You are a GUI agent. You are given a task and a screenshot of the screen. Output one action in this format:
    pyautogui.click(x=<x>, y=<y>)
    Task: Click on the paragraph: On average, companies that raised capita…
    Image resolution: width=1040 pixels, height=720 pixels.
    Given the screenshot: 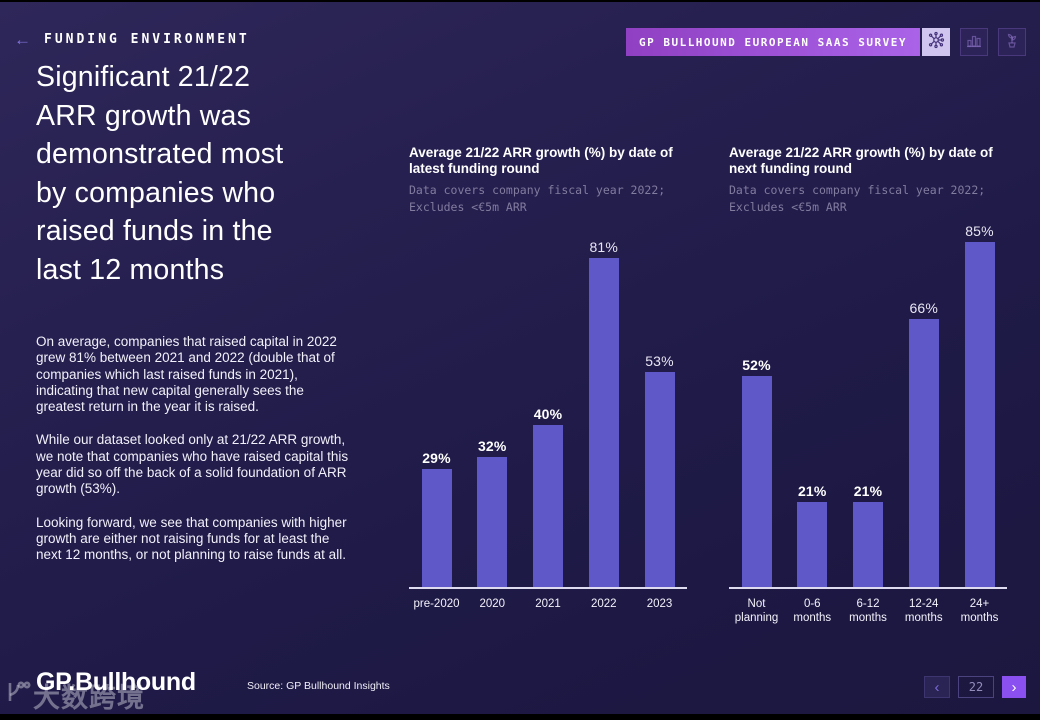 What is the action you would take?
    pyautogui.click(x=186, y=374)
    